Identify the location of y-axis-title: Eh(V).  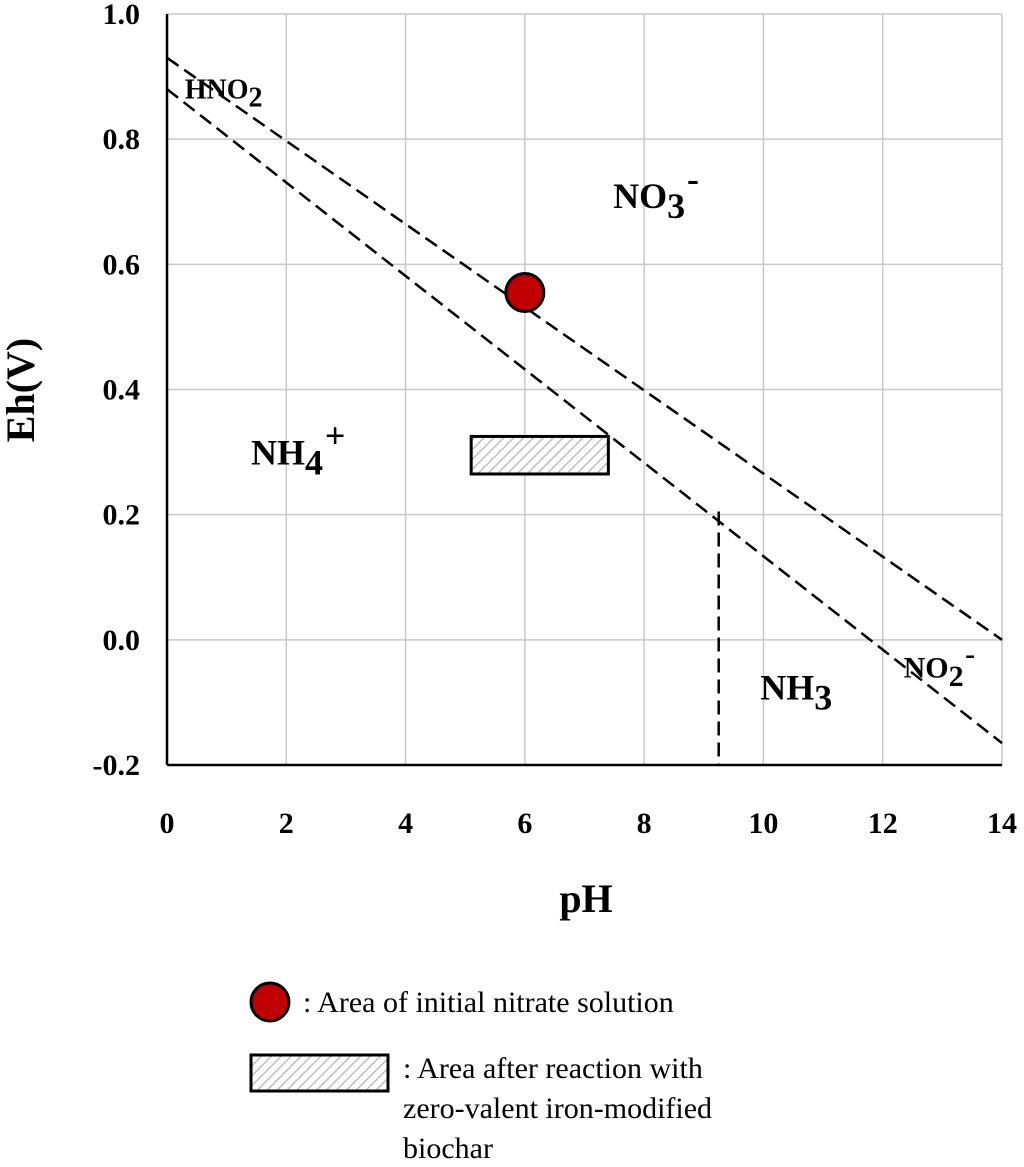
(21, 390).